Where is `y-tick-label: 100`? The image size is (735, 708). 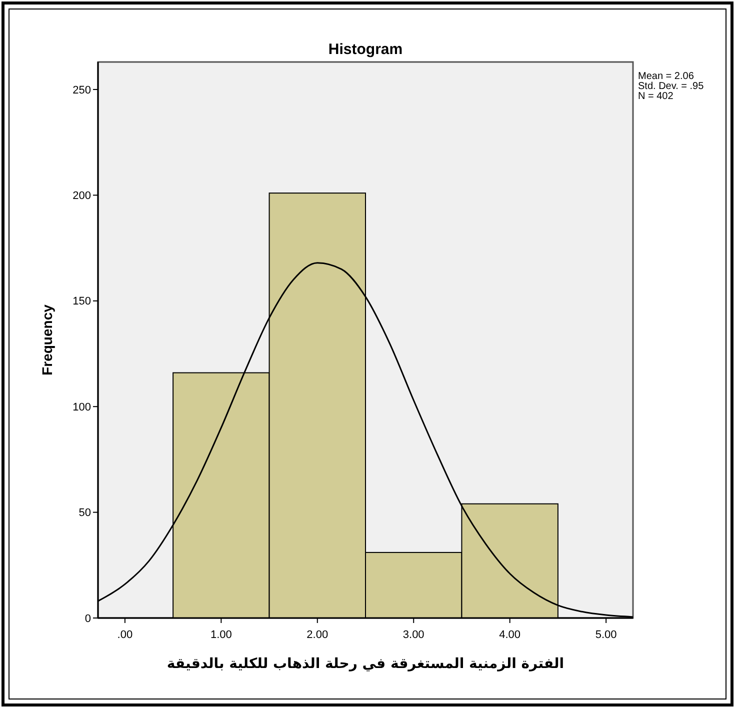 y-tick-label: 100 is located at coordinates (81, 407).